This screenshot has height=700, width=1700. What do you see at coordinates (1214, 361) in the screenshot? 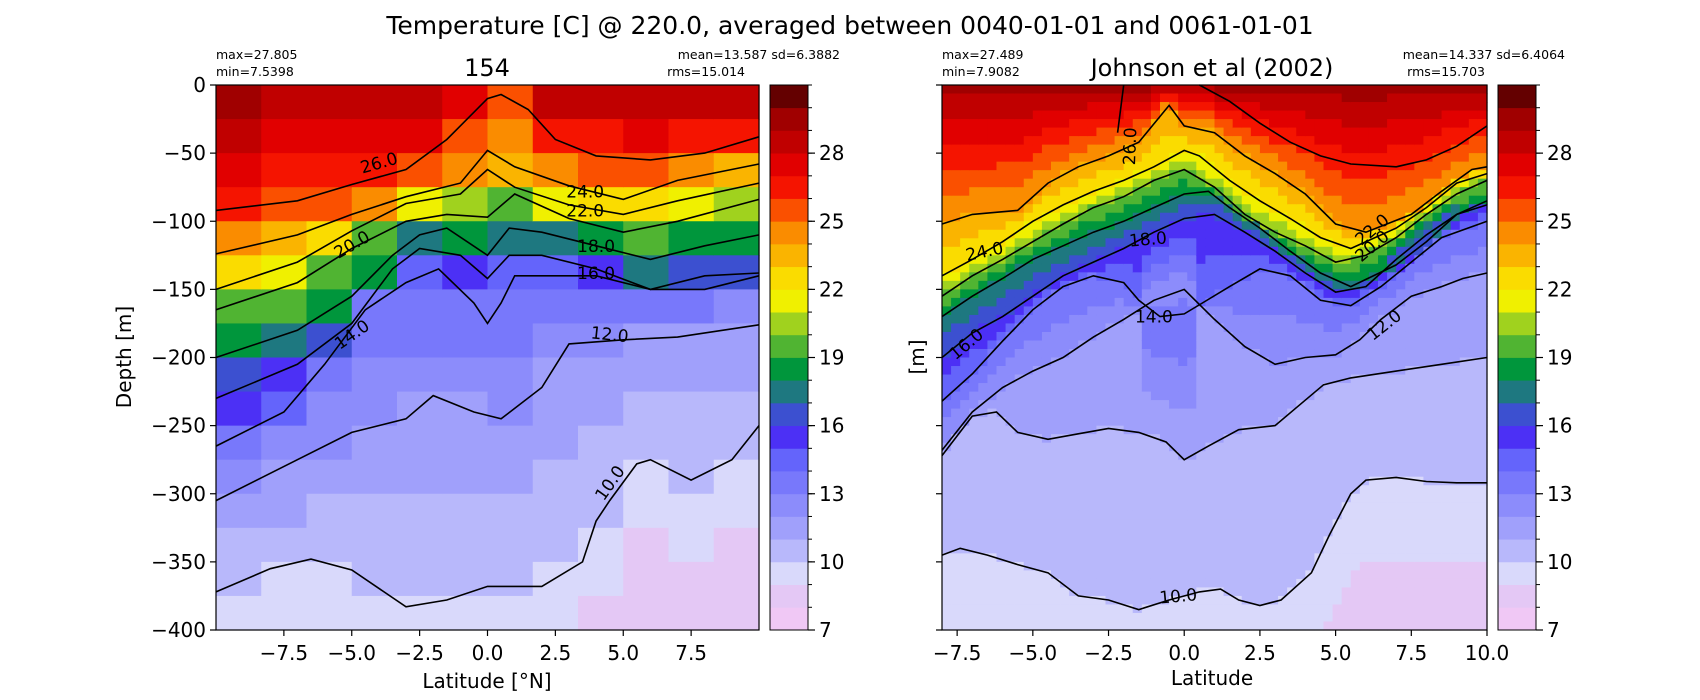
I see `contour-line` at bounding box center [1214, 361].